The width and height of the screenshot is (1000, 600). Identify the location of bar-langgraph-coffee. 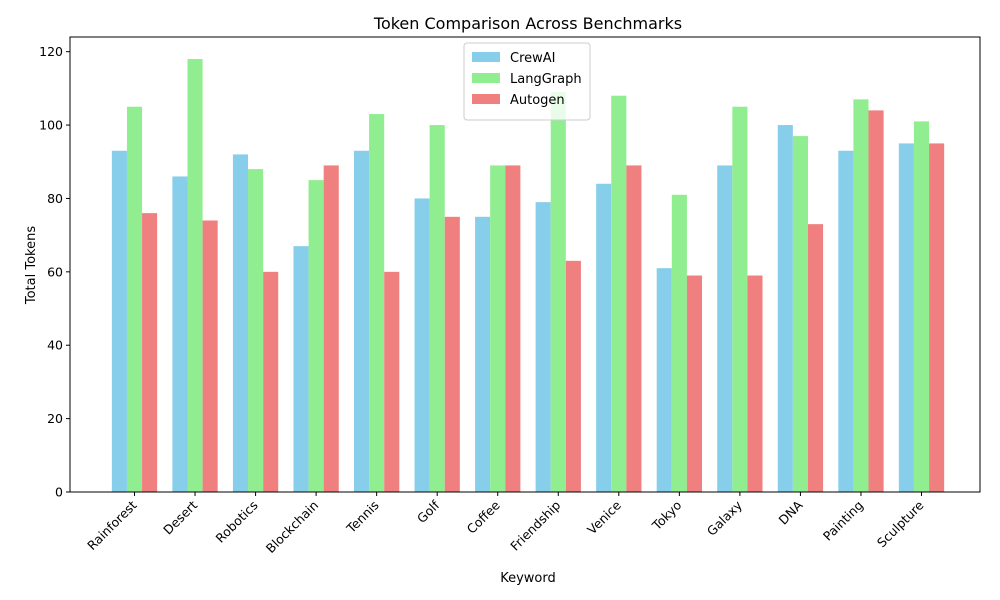
(498, 328).